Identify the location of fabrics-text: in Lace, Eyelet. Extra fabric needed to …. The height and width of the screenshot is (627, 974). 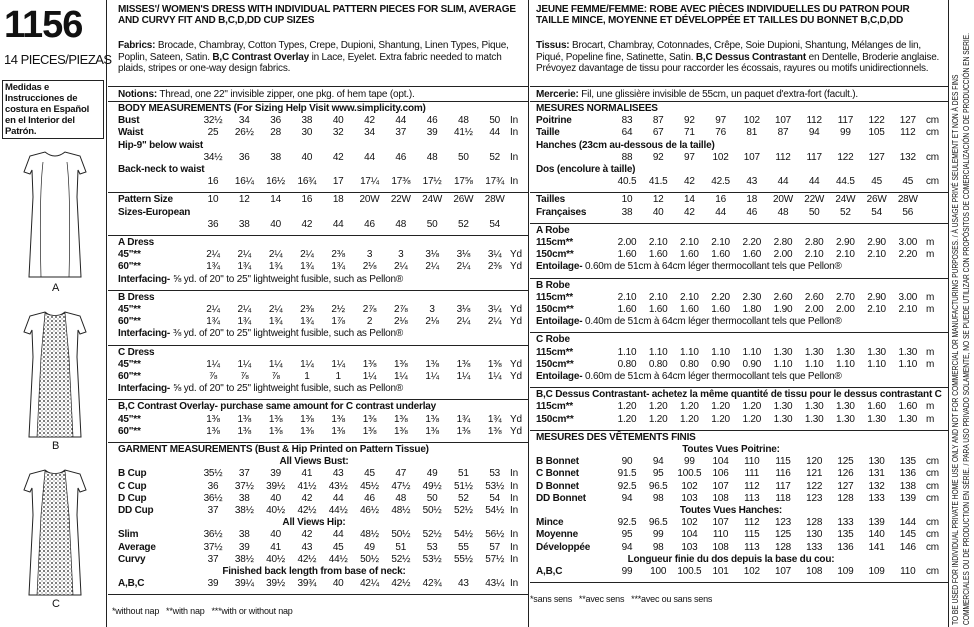
(310, 63).